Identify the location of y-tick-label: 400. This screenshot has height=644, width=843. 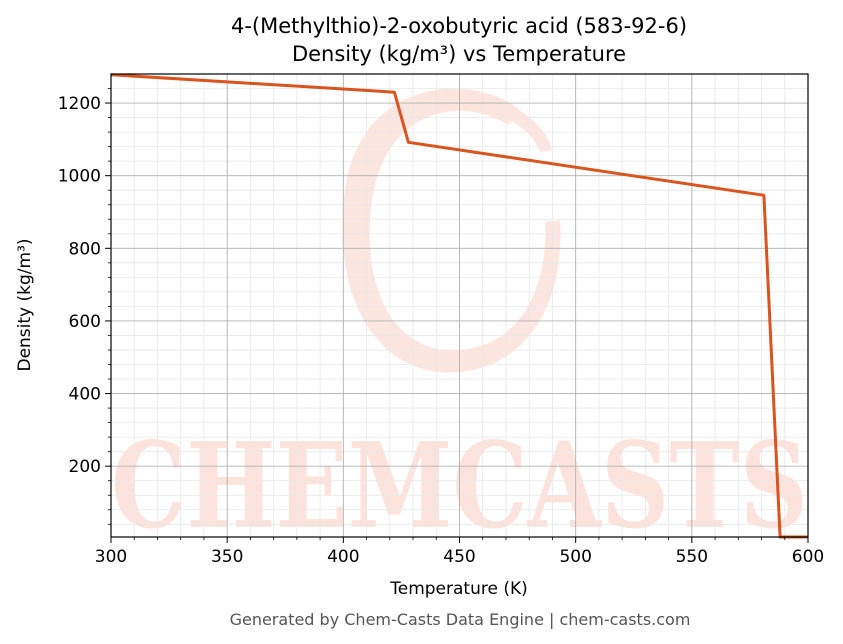
(85, 395).